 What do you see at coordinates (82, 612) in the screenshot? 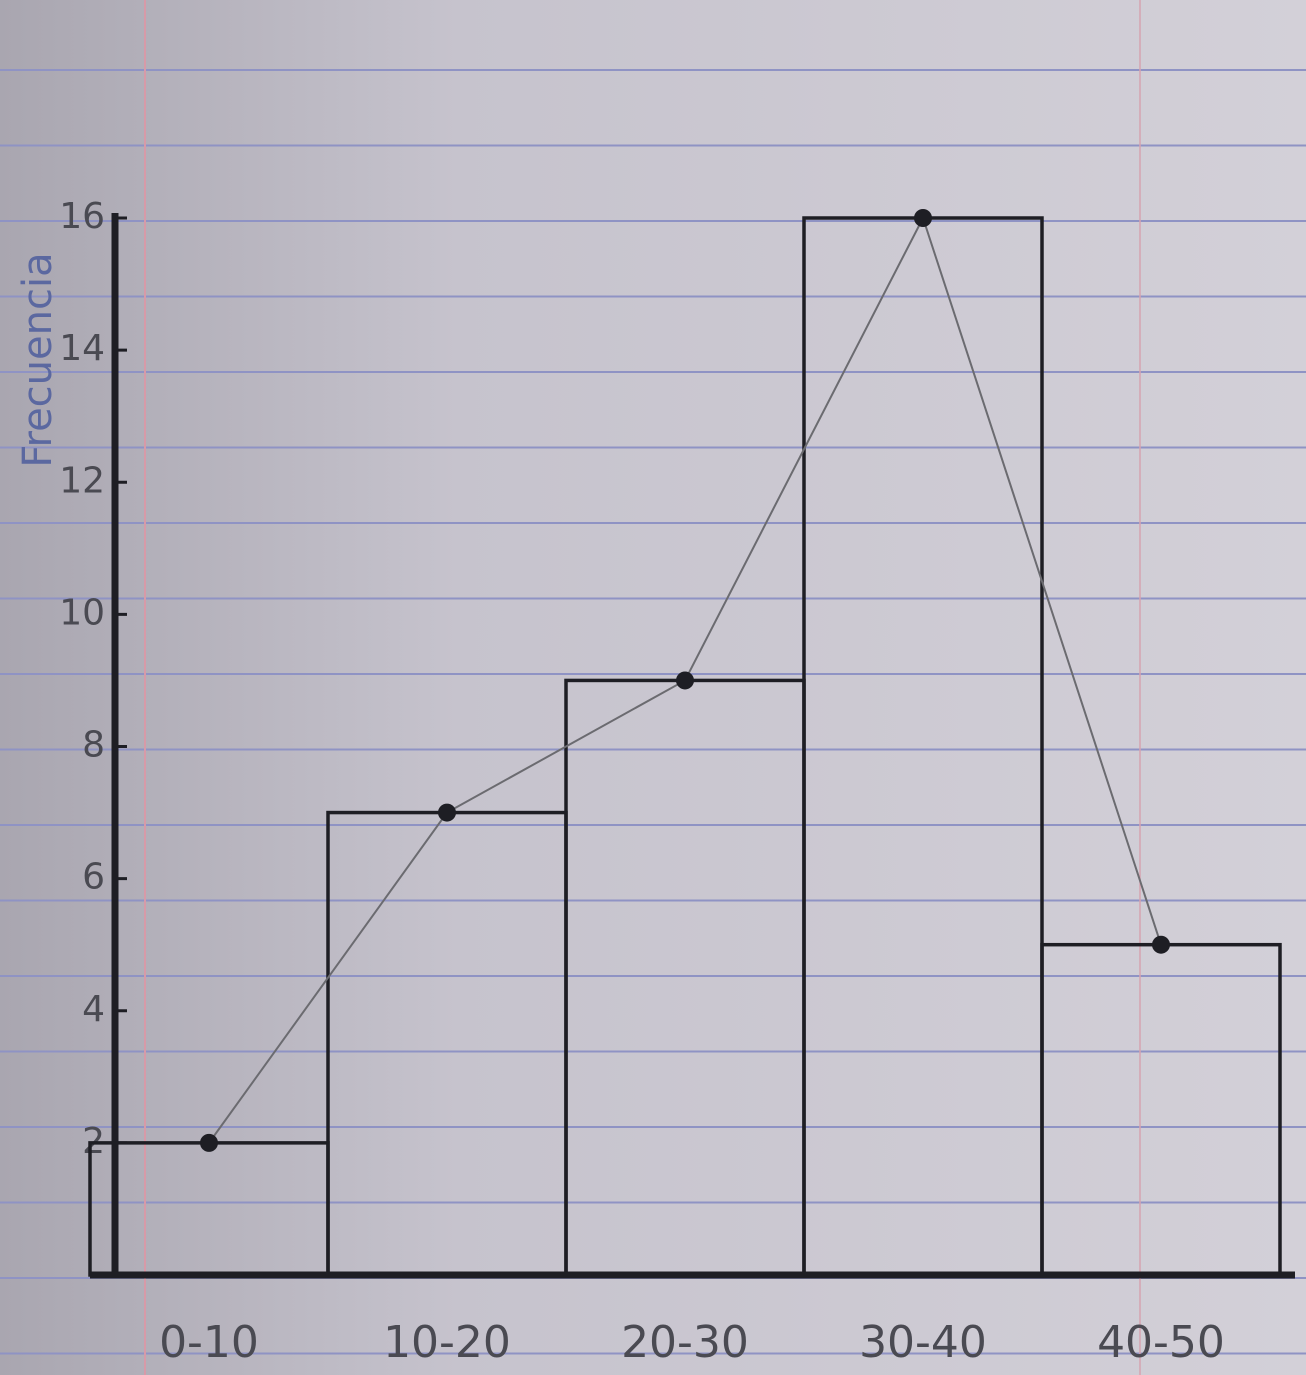
I see `y-tick-label: 10` at bounding box center [82, 612].